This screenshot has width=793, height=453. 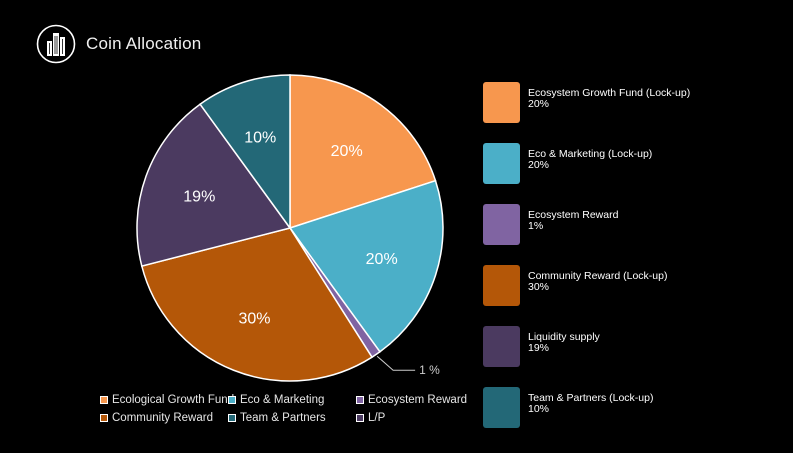 I want to click on legend-item: L/P, so click(x=411, y=418).